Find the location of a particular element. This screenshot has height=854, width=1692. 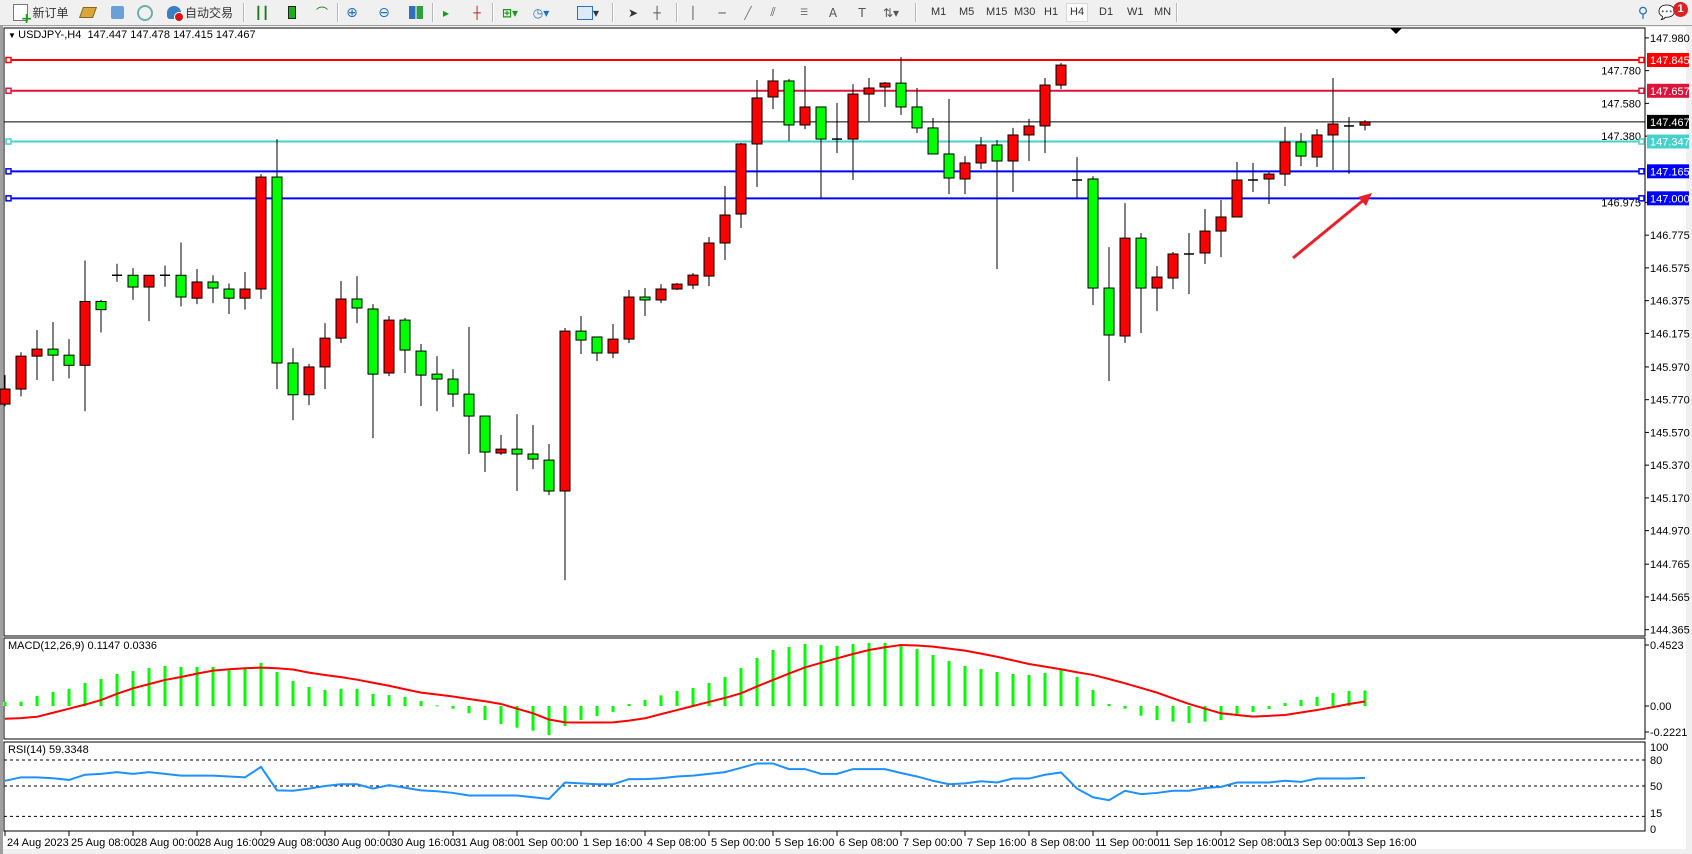

timeframe-mn: MN is located at coordinates (1163, 12).